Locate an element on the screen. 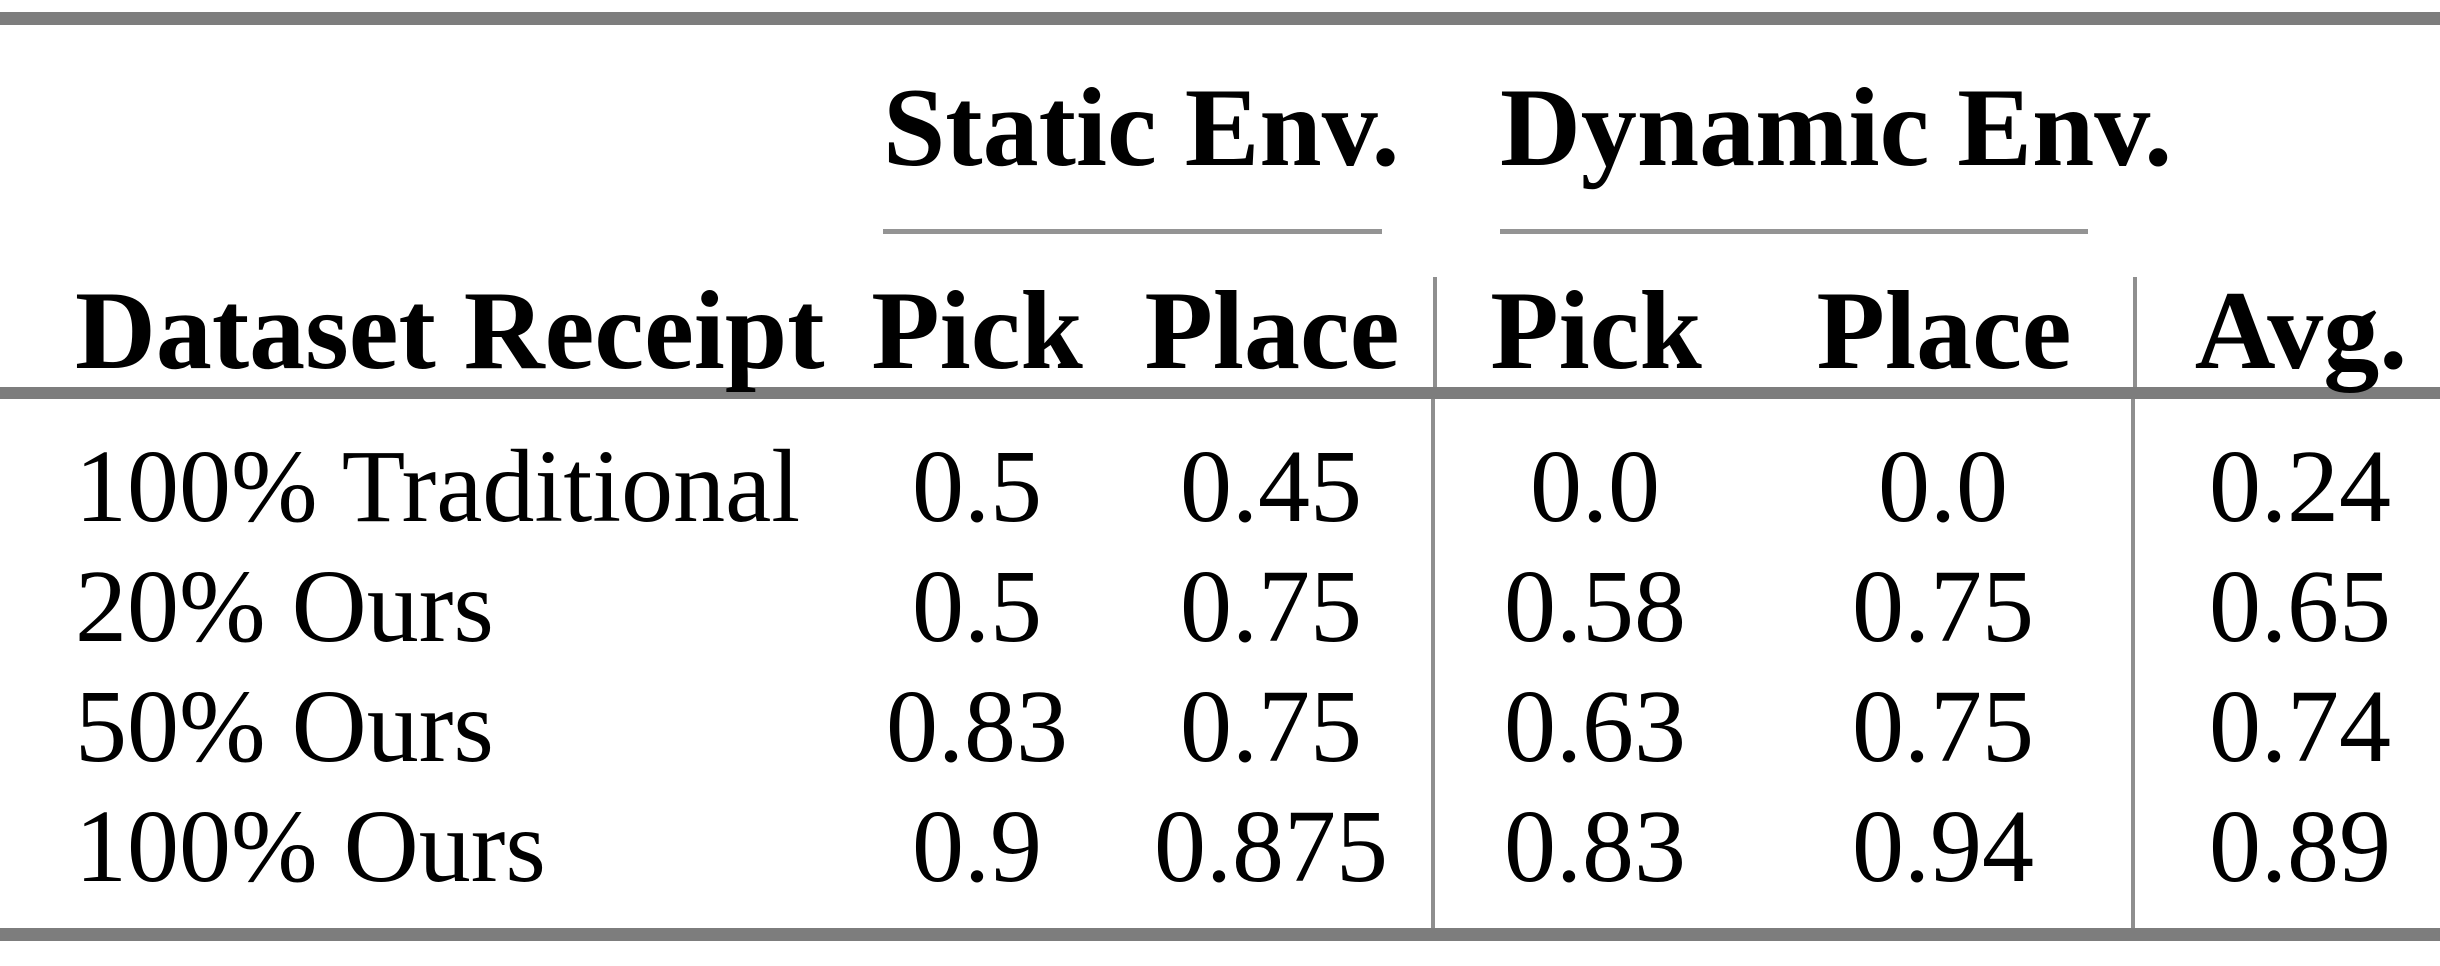  cmidrule-static is located at coordinates (1132, 231).